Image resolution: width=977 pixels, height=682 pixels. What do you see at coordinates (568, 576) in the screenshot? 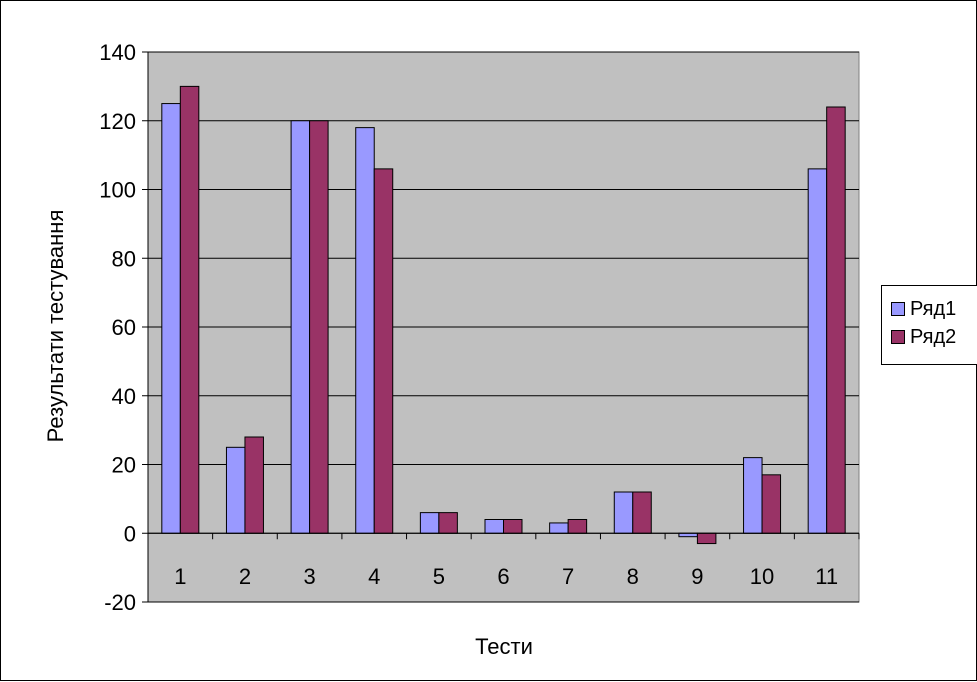
I see `x-tick-label: 7` at bounding box center [568, 576].